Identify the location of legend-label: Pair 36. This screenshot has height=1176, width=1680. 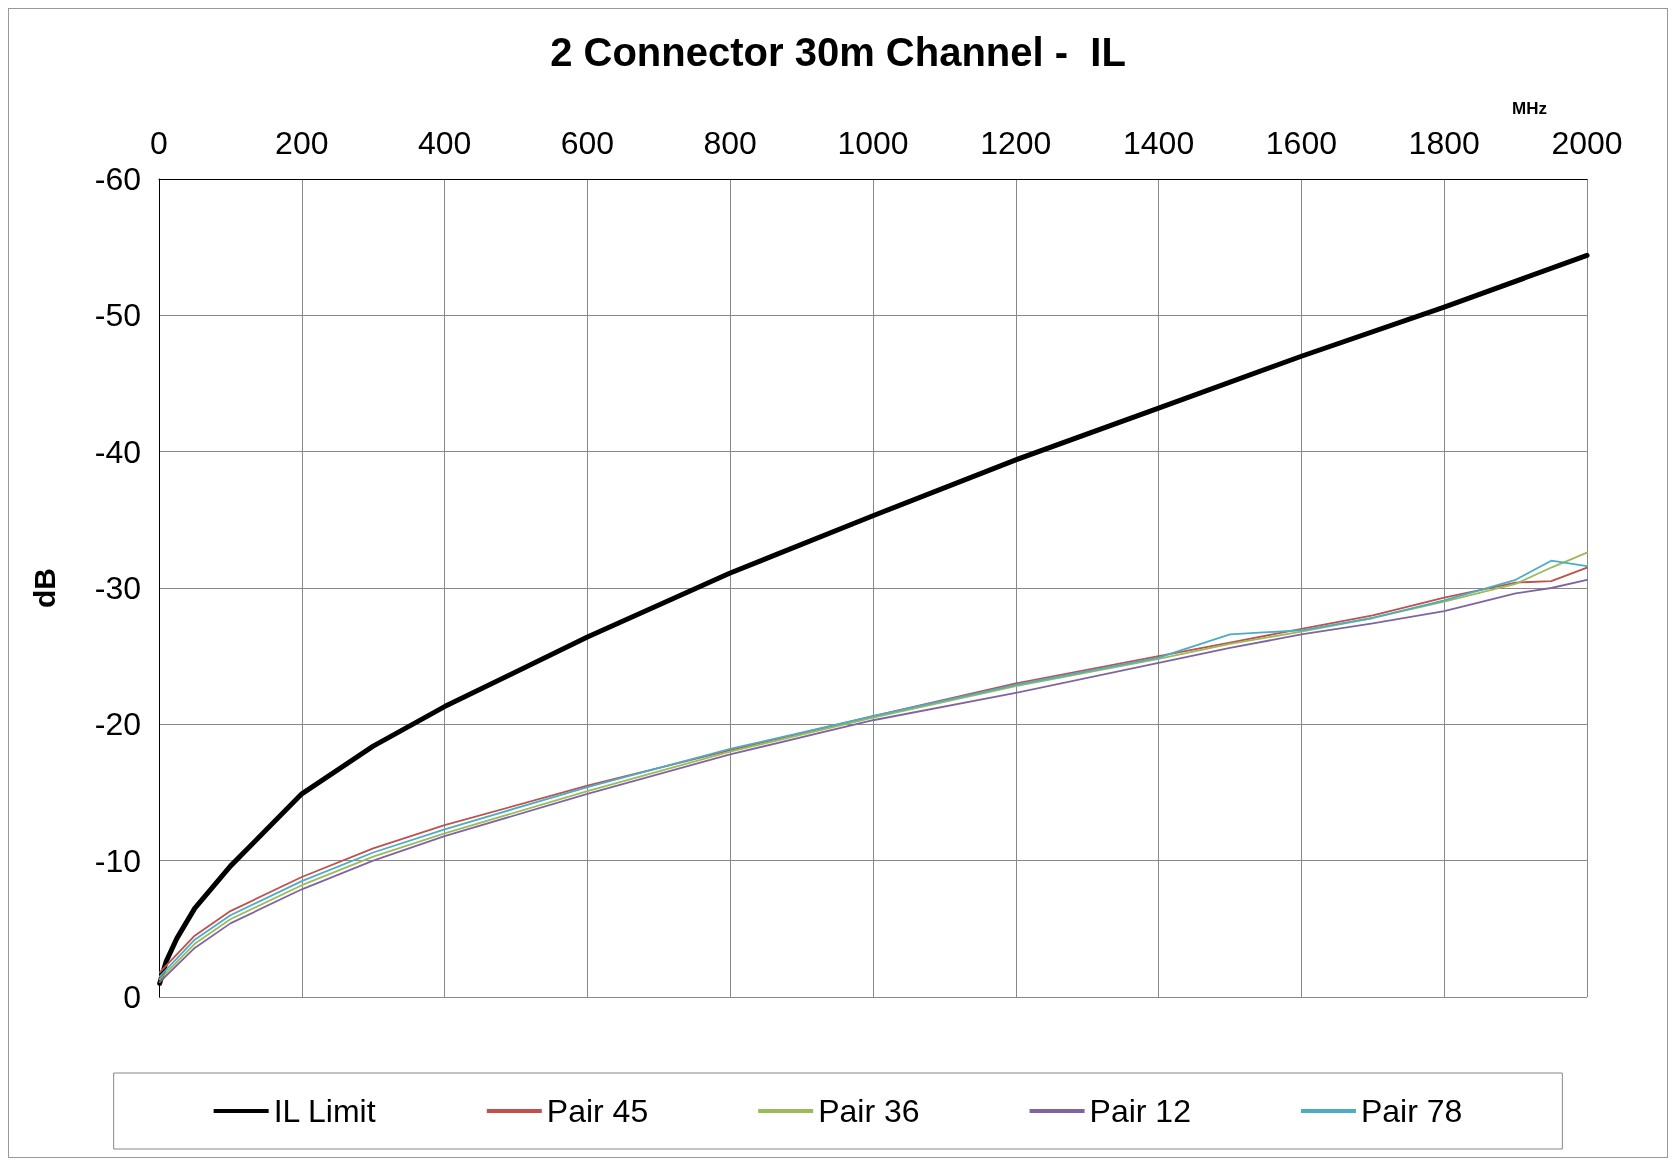
(869, 1111).